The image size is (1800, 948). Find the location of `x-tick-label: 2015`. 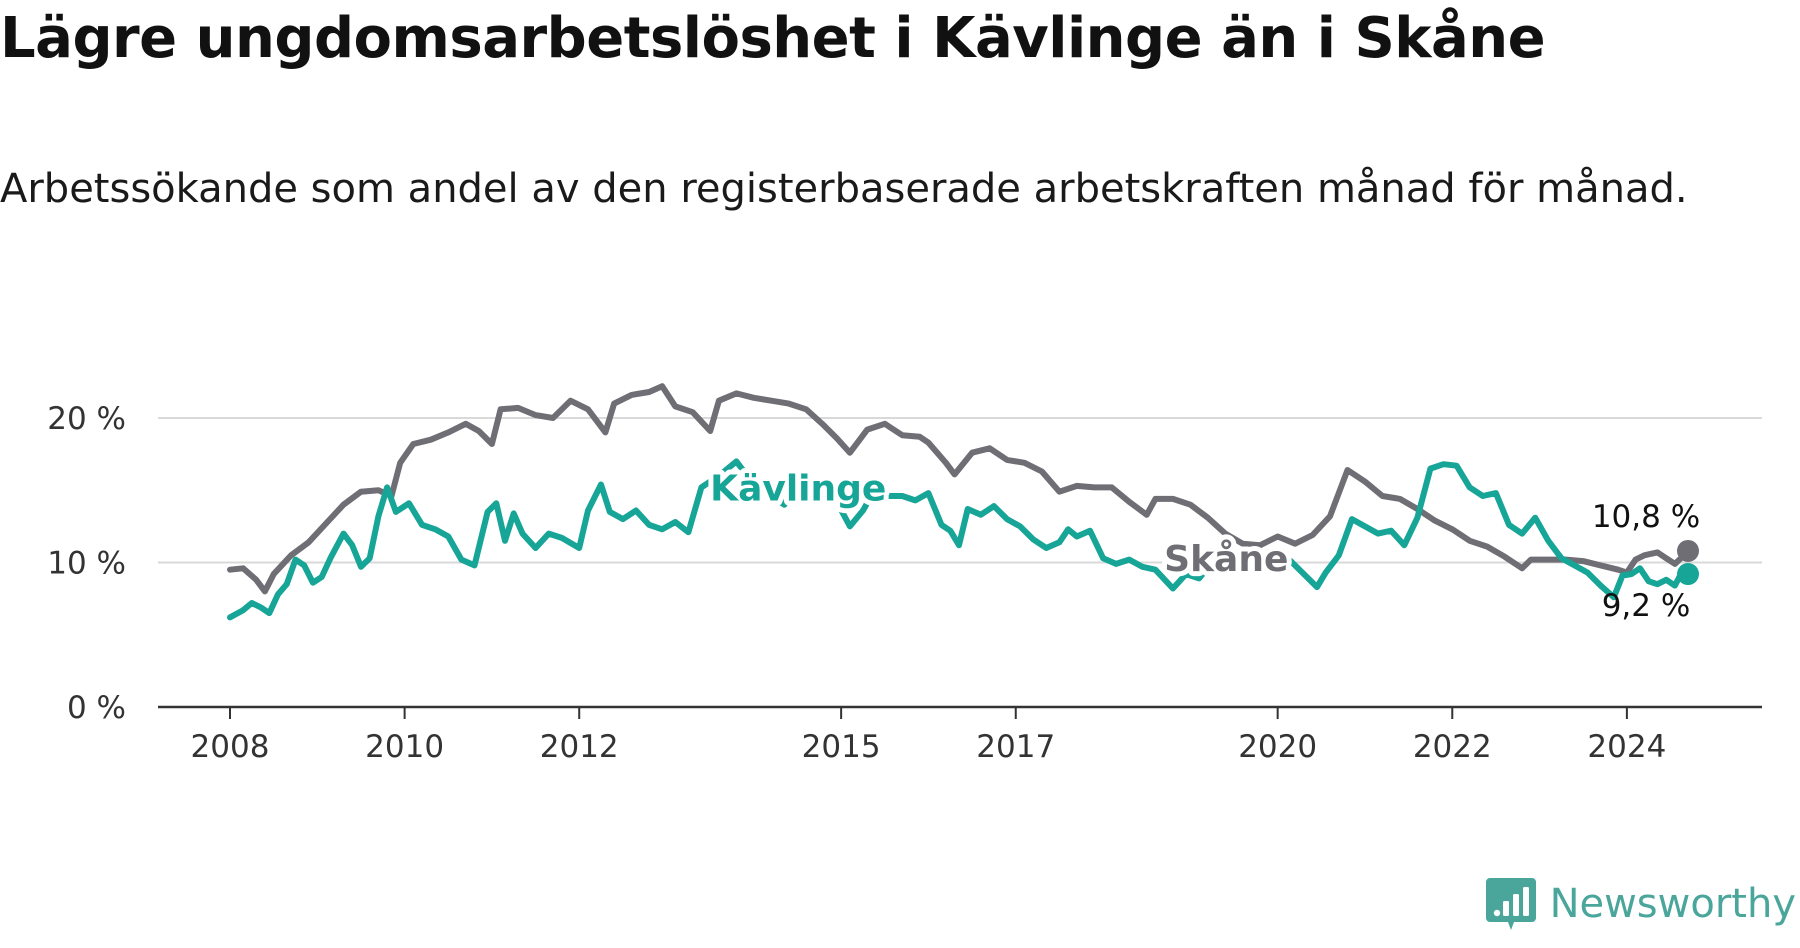

x-tick-label: 2015 is located at coordinates (841, 747).